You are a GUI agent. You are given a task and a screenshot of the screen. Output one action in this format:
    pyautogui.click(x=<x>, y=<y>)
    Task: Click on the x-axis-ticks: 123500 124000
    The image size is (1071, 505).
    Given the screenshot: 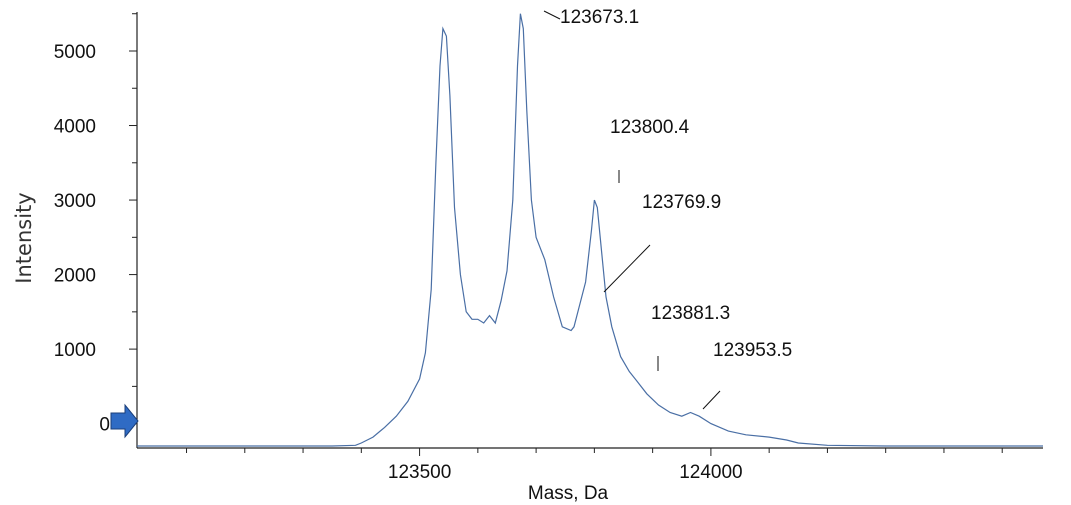 What is the action you would take?
    pyautogui.click(x=594, y=465)
    